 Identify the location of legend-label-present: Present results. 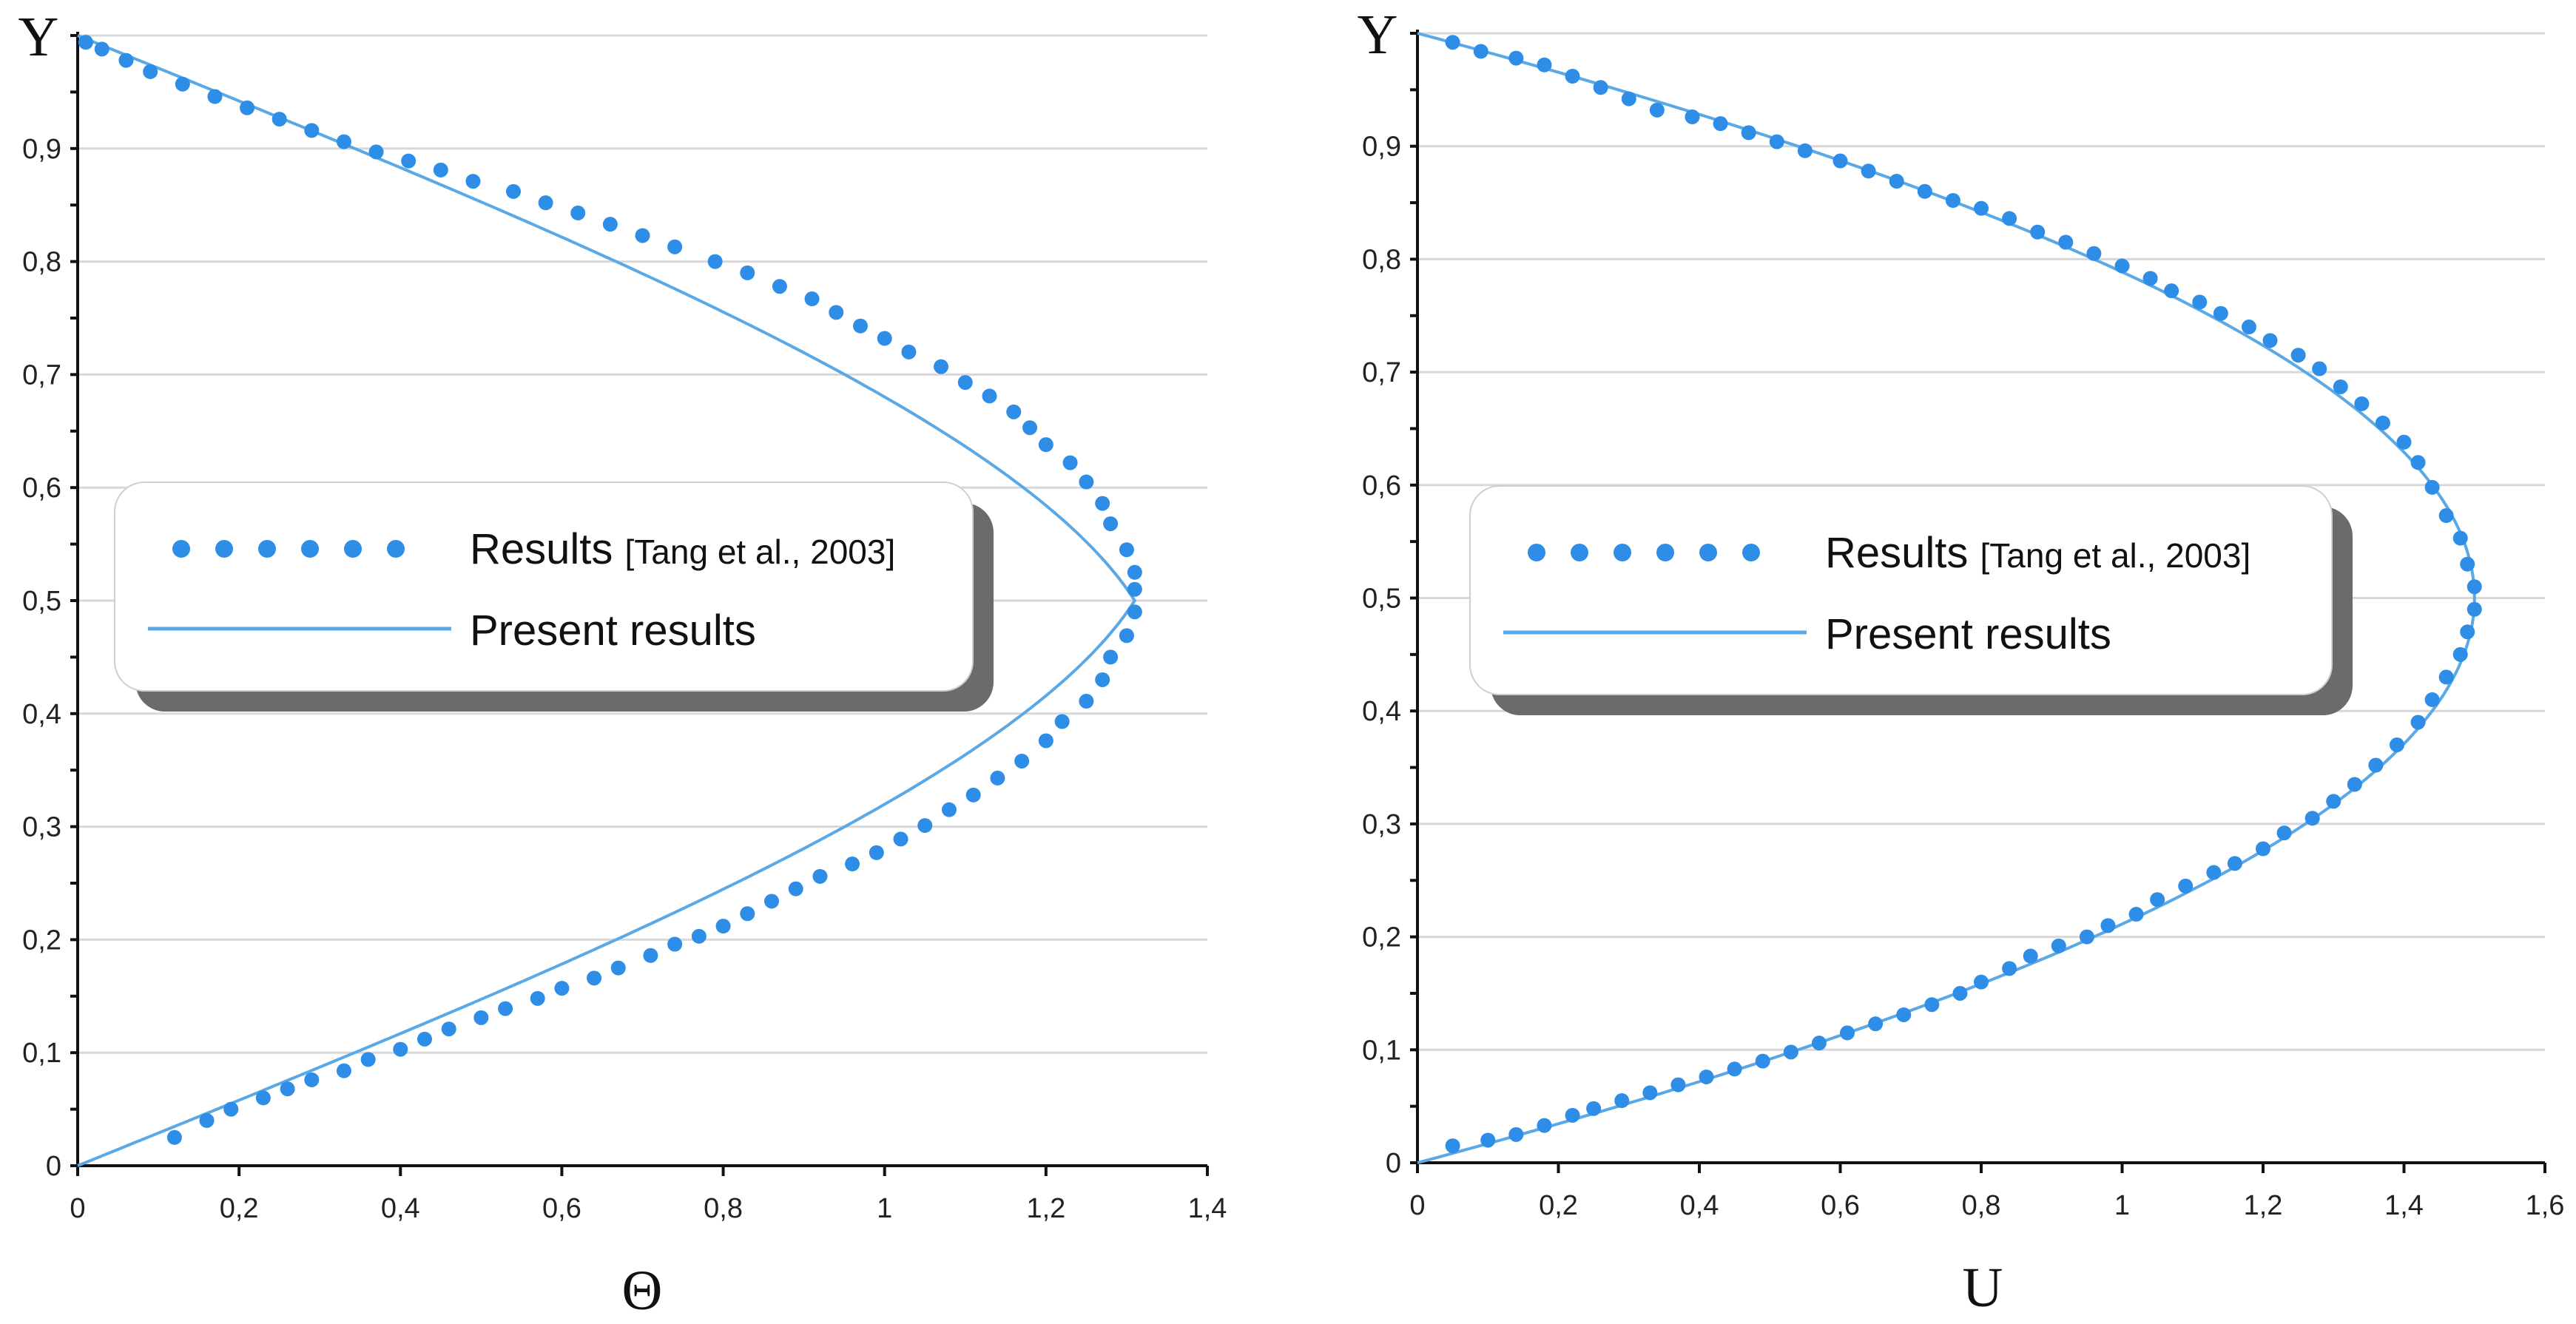
(1968, 634).